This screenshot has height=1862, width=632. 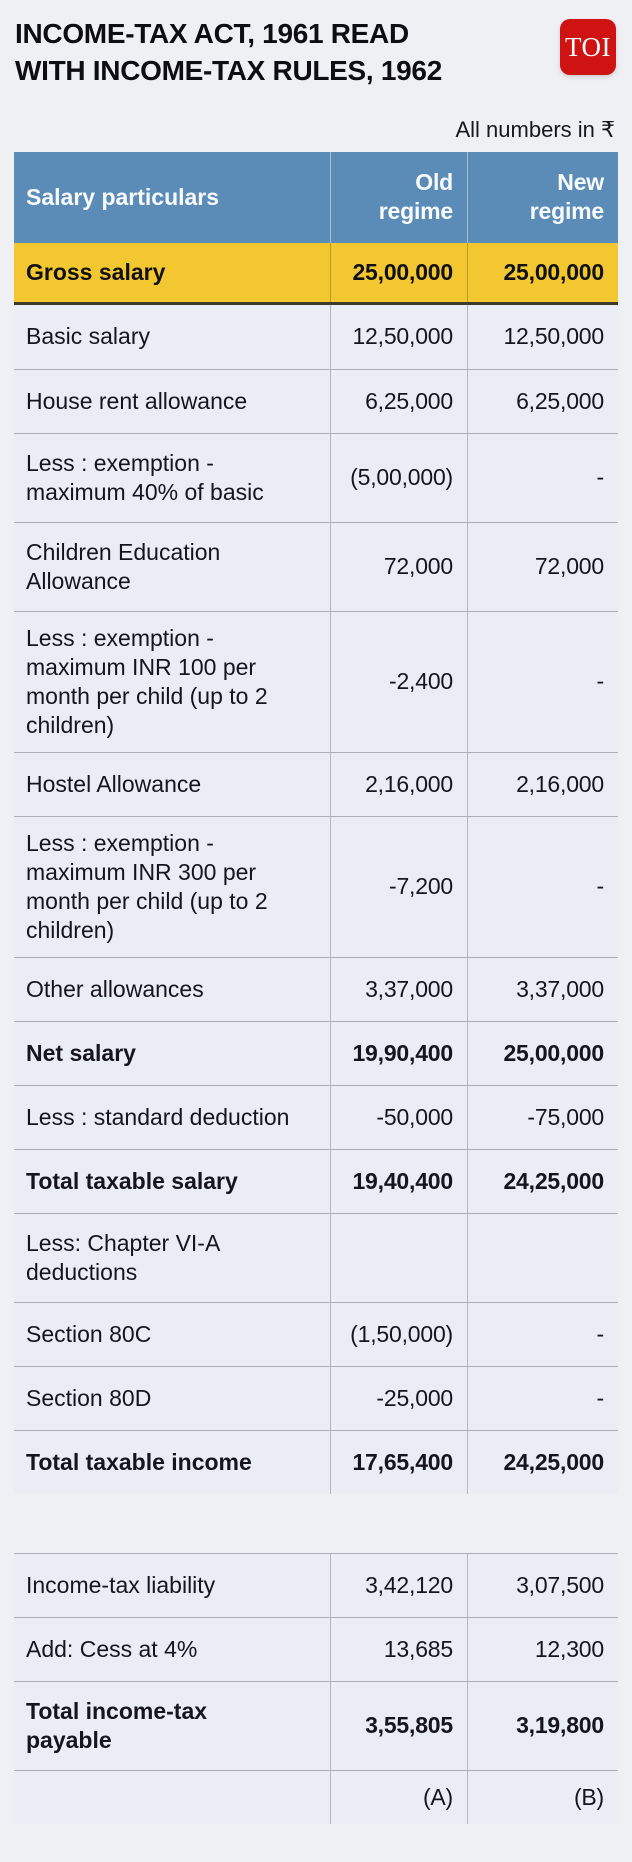 What do you see at coordinates (172, 1797) in the screenshot?
I see `row-label` at bounding box center [172, 1797].